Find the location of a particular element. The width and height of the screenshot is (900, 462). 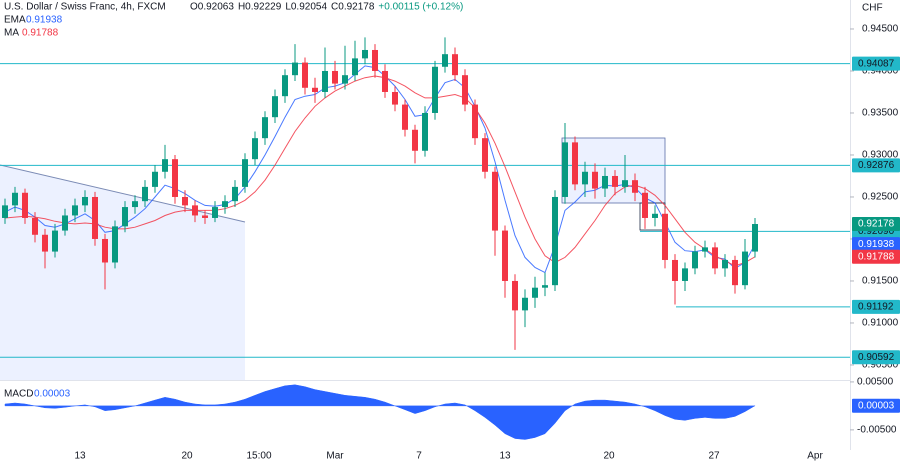

ma-value: 0.91788 is located at coordinates (40, 33).